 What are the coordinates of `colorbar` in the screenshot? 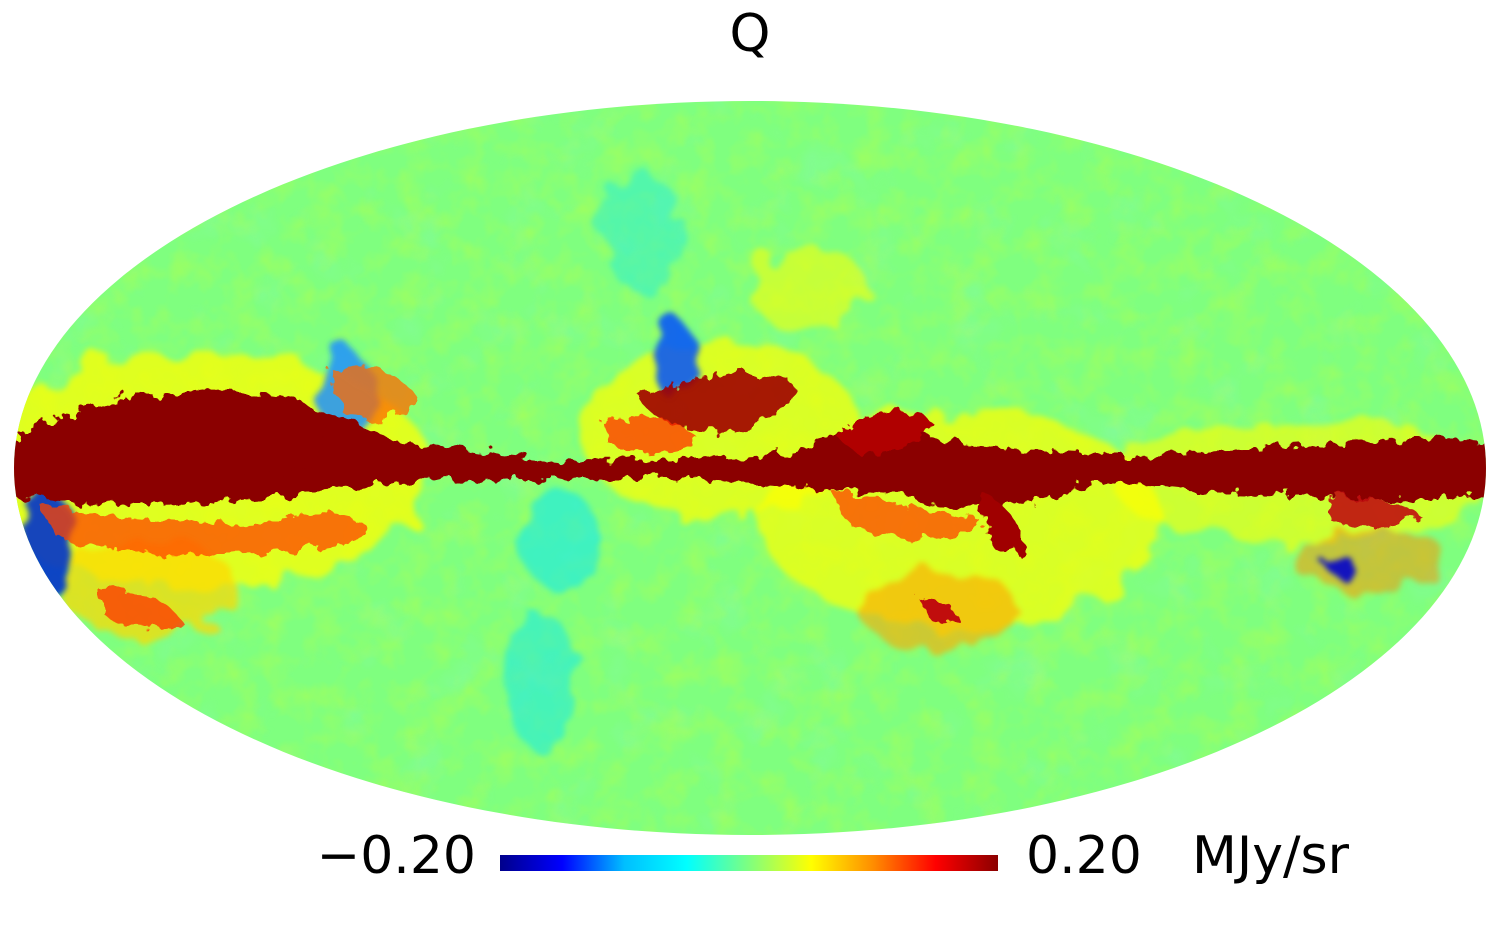 It's located at (749, 863).